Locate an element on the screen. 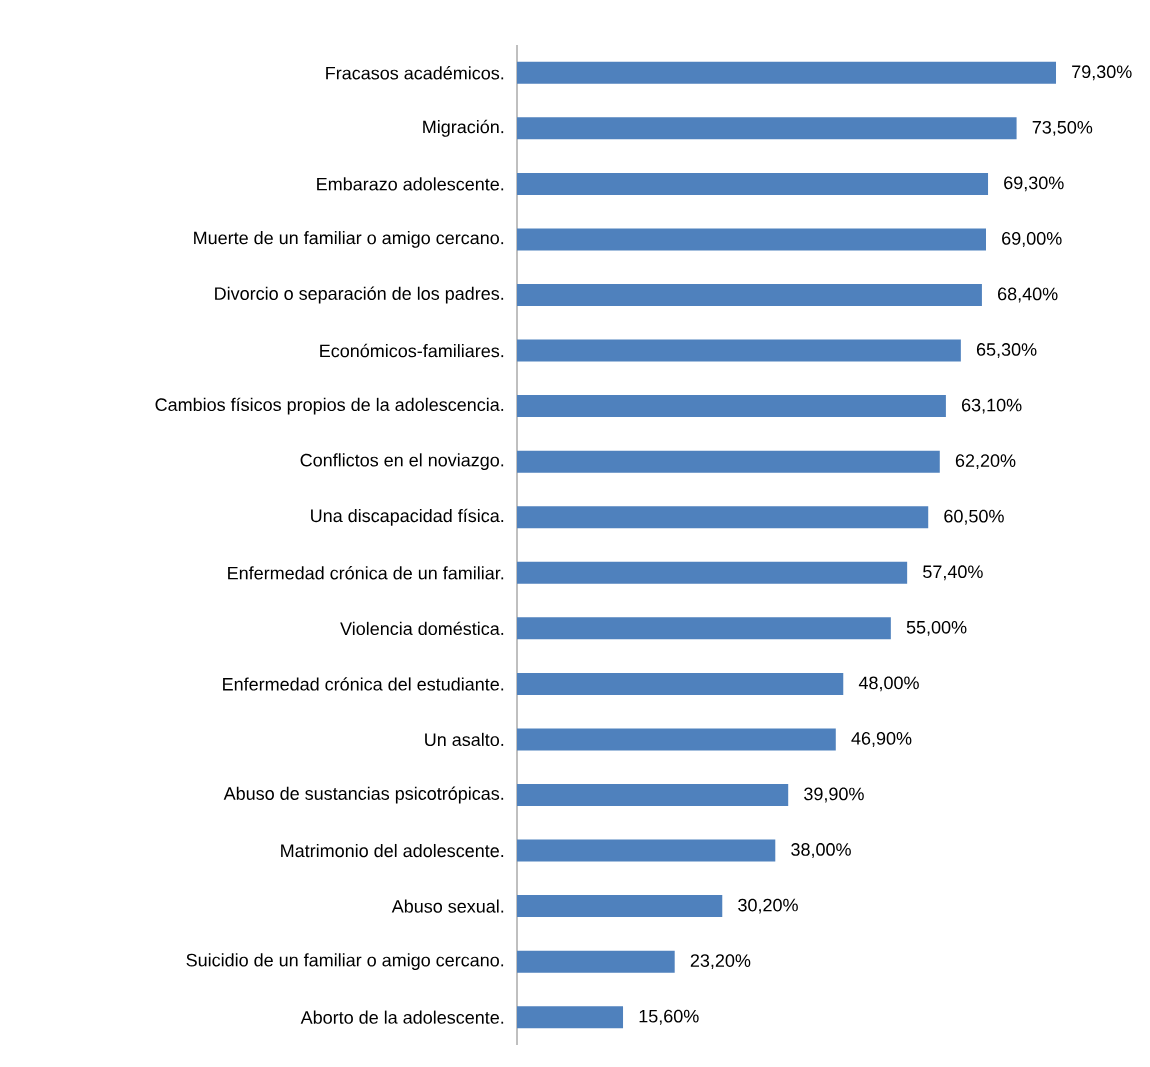 The width and height of the screenshot is (1150, 1067). y-tick-label: Conflictos en el noviazgo. is located at coordinates (402, 462).